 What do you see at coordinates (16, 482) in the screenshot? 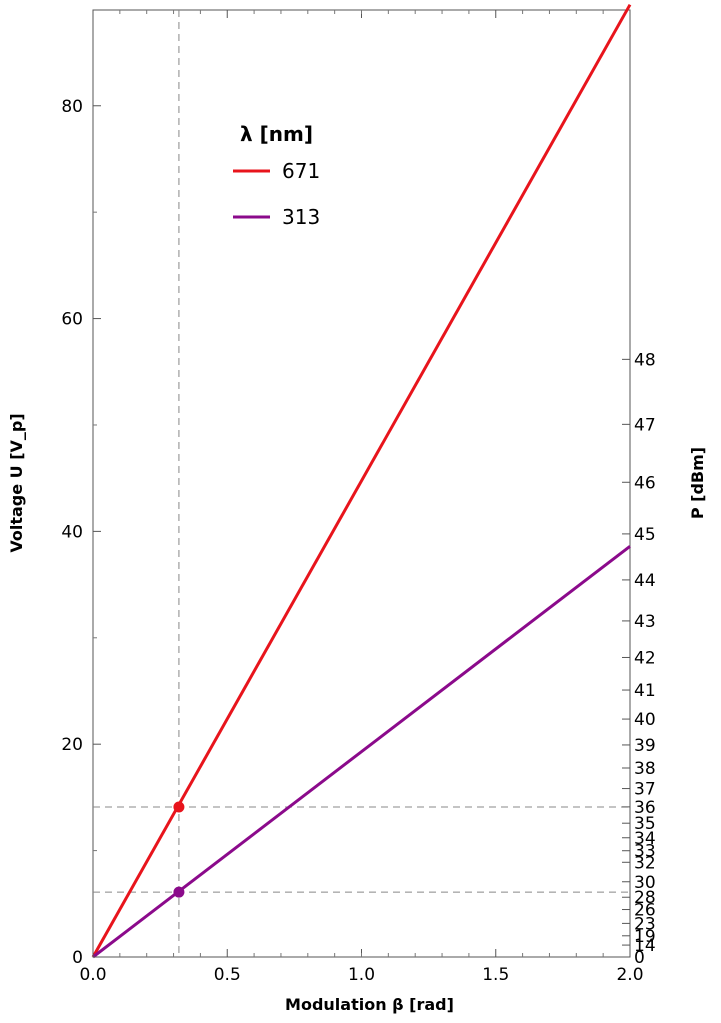
I see `y-axis-title-left: Voltage U [V_p]` at bounding box center [16, 482].